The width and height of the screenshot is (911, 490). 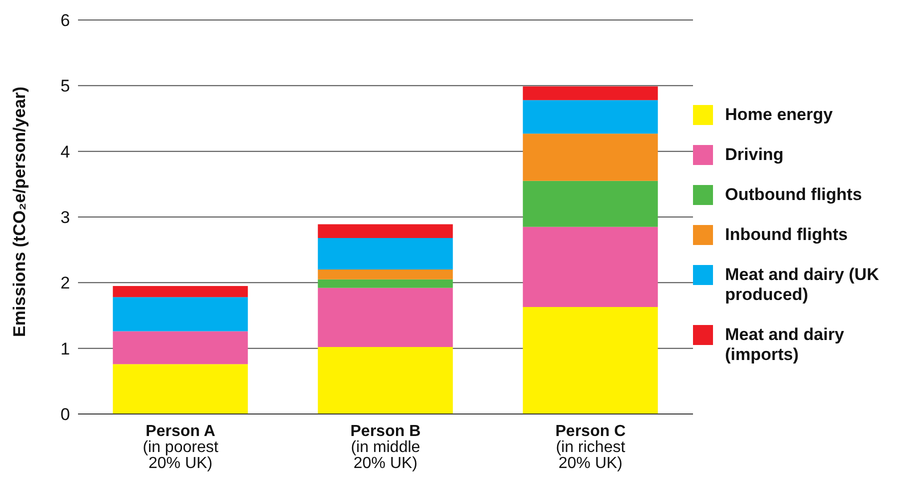 What do you see at coordinates (65, 152) in the screenshot?
I see `y-tick-label: 4` at bounding box center [65, 152].